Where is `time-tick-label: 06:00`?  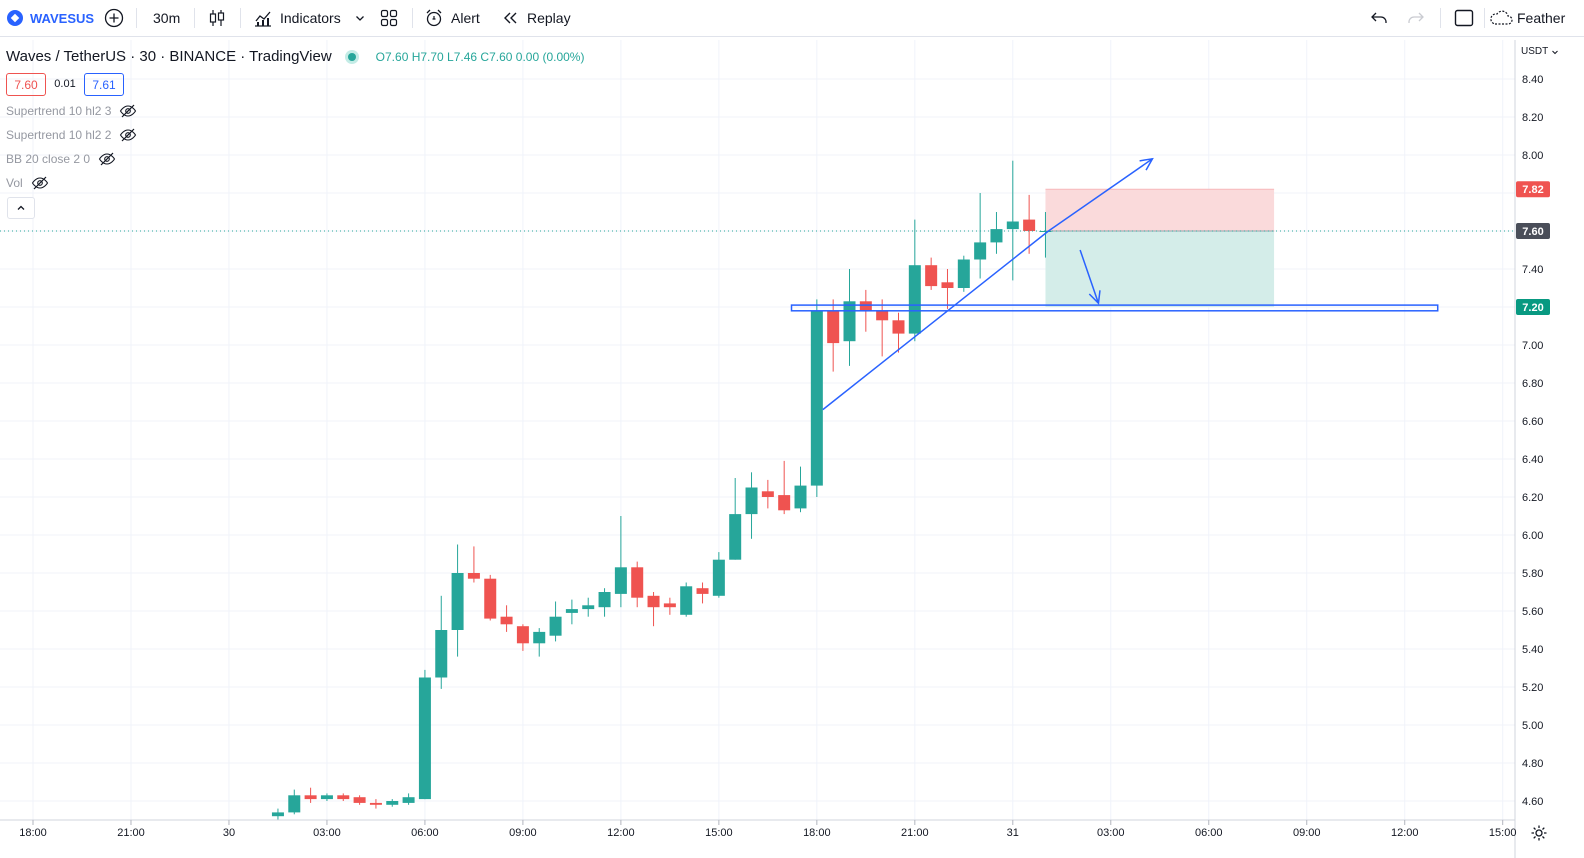 time-tick-label: 06:00 is located at coordinates (1209, 833).